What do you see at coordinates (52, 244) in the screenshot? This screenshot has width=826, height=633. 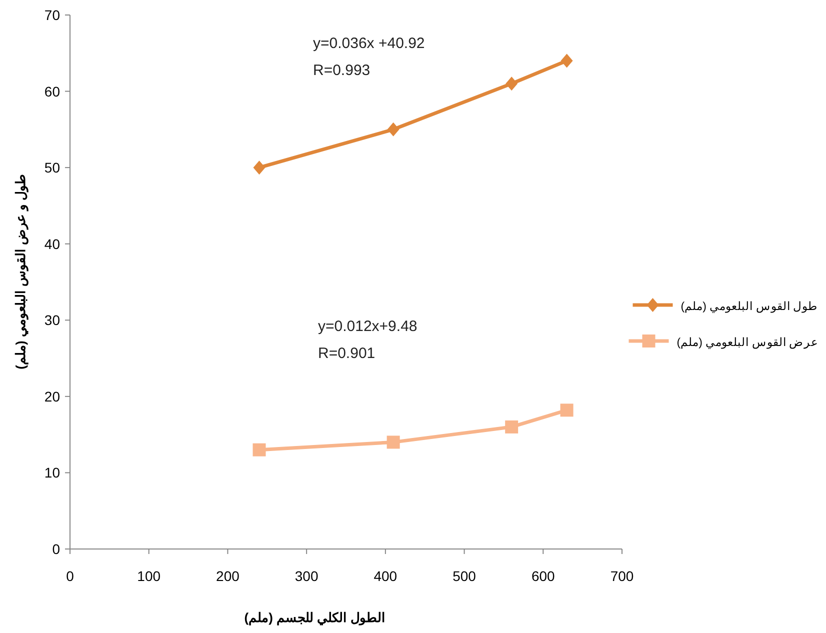 I see `y-tick-label: 40` at bounding box center [52, 244].